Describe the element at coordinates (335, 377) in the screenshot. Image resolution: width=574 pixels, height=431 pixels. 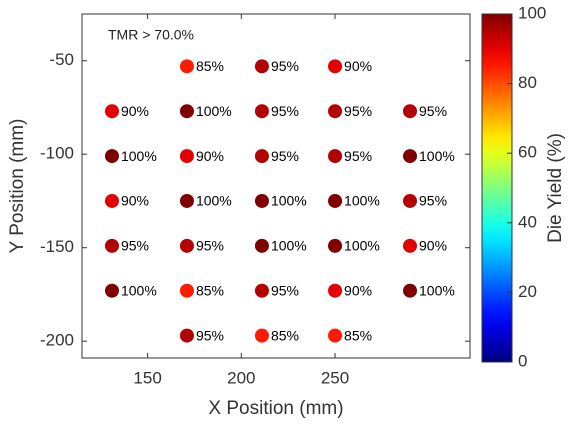
I see `x-tick-label: 250` at that location.